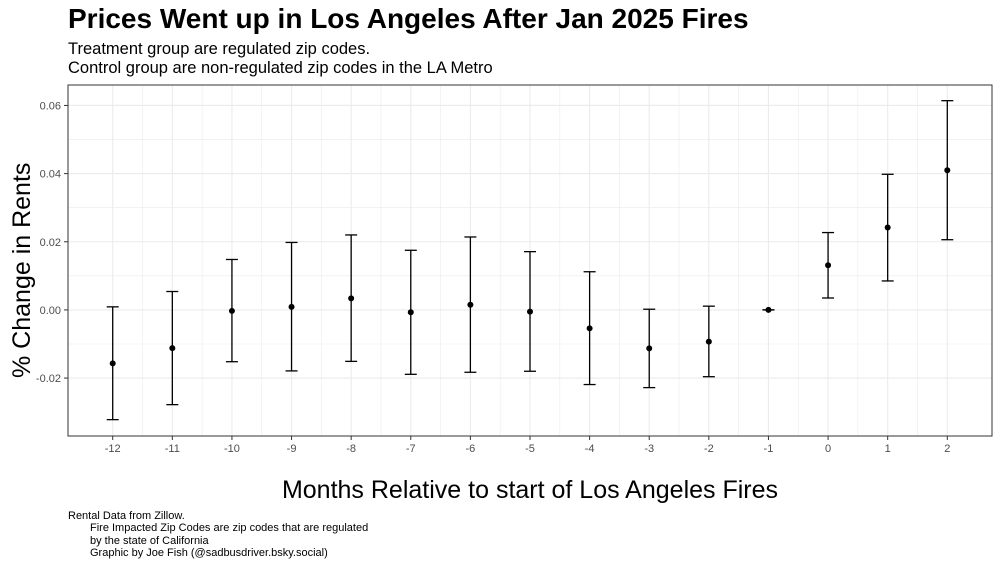  What do you see at coordinates (590, 449) in the screenshot?
I see `x-tick-label: -4` at bounding box center [590, 449].